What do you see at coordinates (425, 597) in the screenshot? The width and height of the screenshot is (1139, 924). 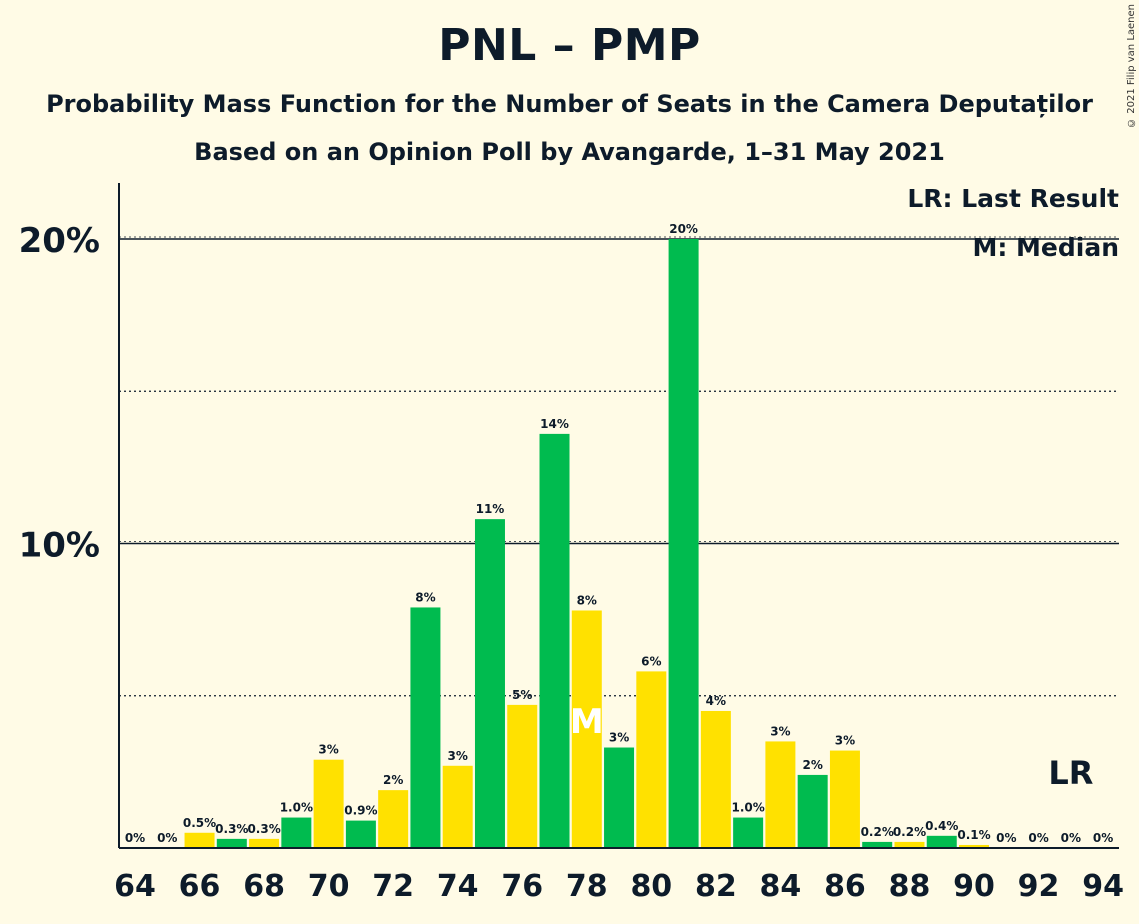 I see `bar-label-seat-73: 8%` at bounding box center [425, 597].